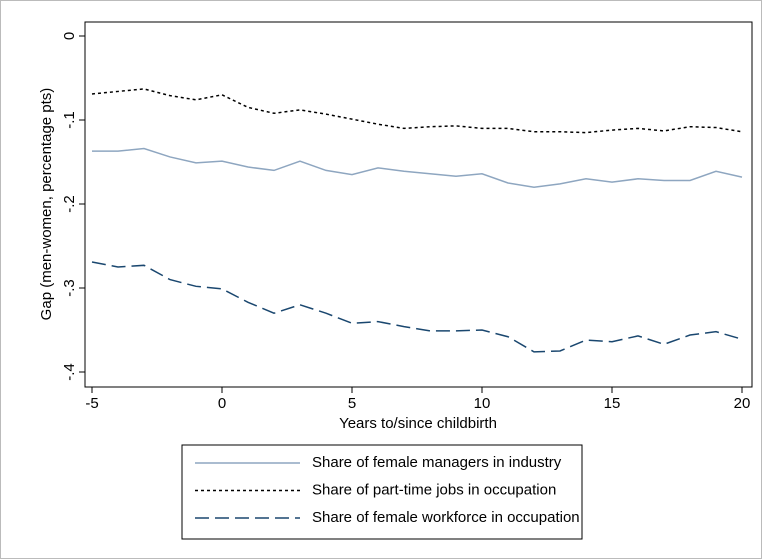 This screenshot has height=559, width=762. What do you see at coordinates (91, 403) in the screenshot?
I see `x-tick-label: -5` at bounding box center [91, 403].